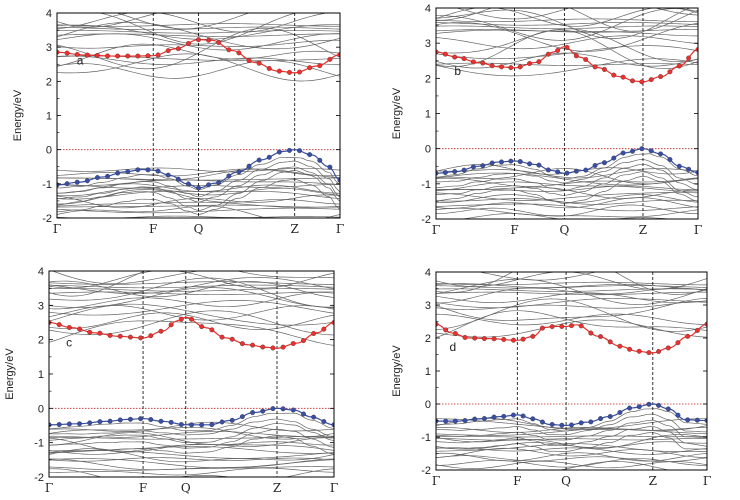 The image size is (740, 500). Describe the element at coordinates (564, 230) in the screenshot. I see `kpoint-label: Q` at that location.